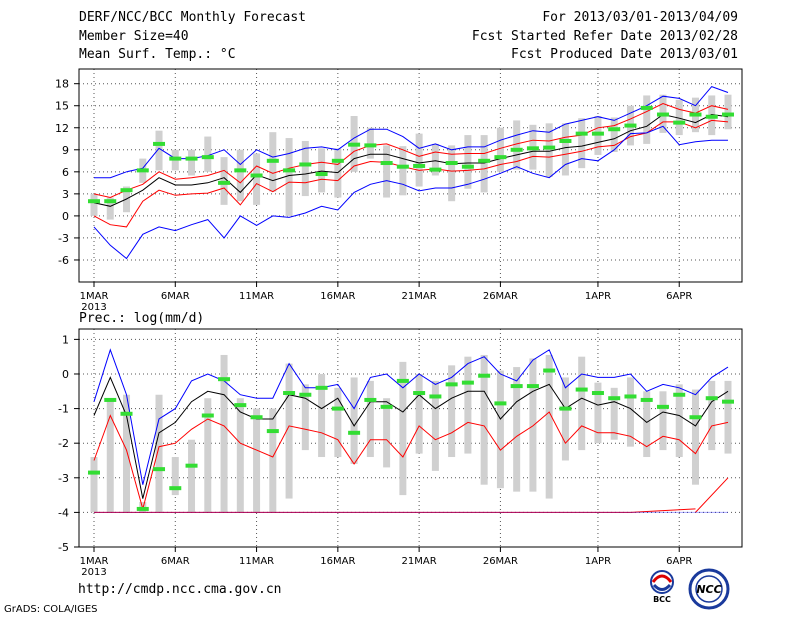  Describe the element at coordinates (679, 561) in the screenshot. I see `x-tick-label: 6APR` at that location.